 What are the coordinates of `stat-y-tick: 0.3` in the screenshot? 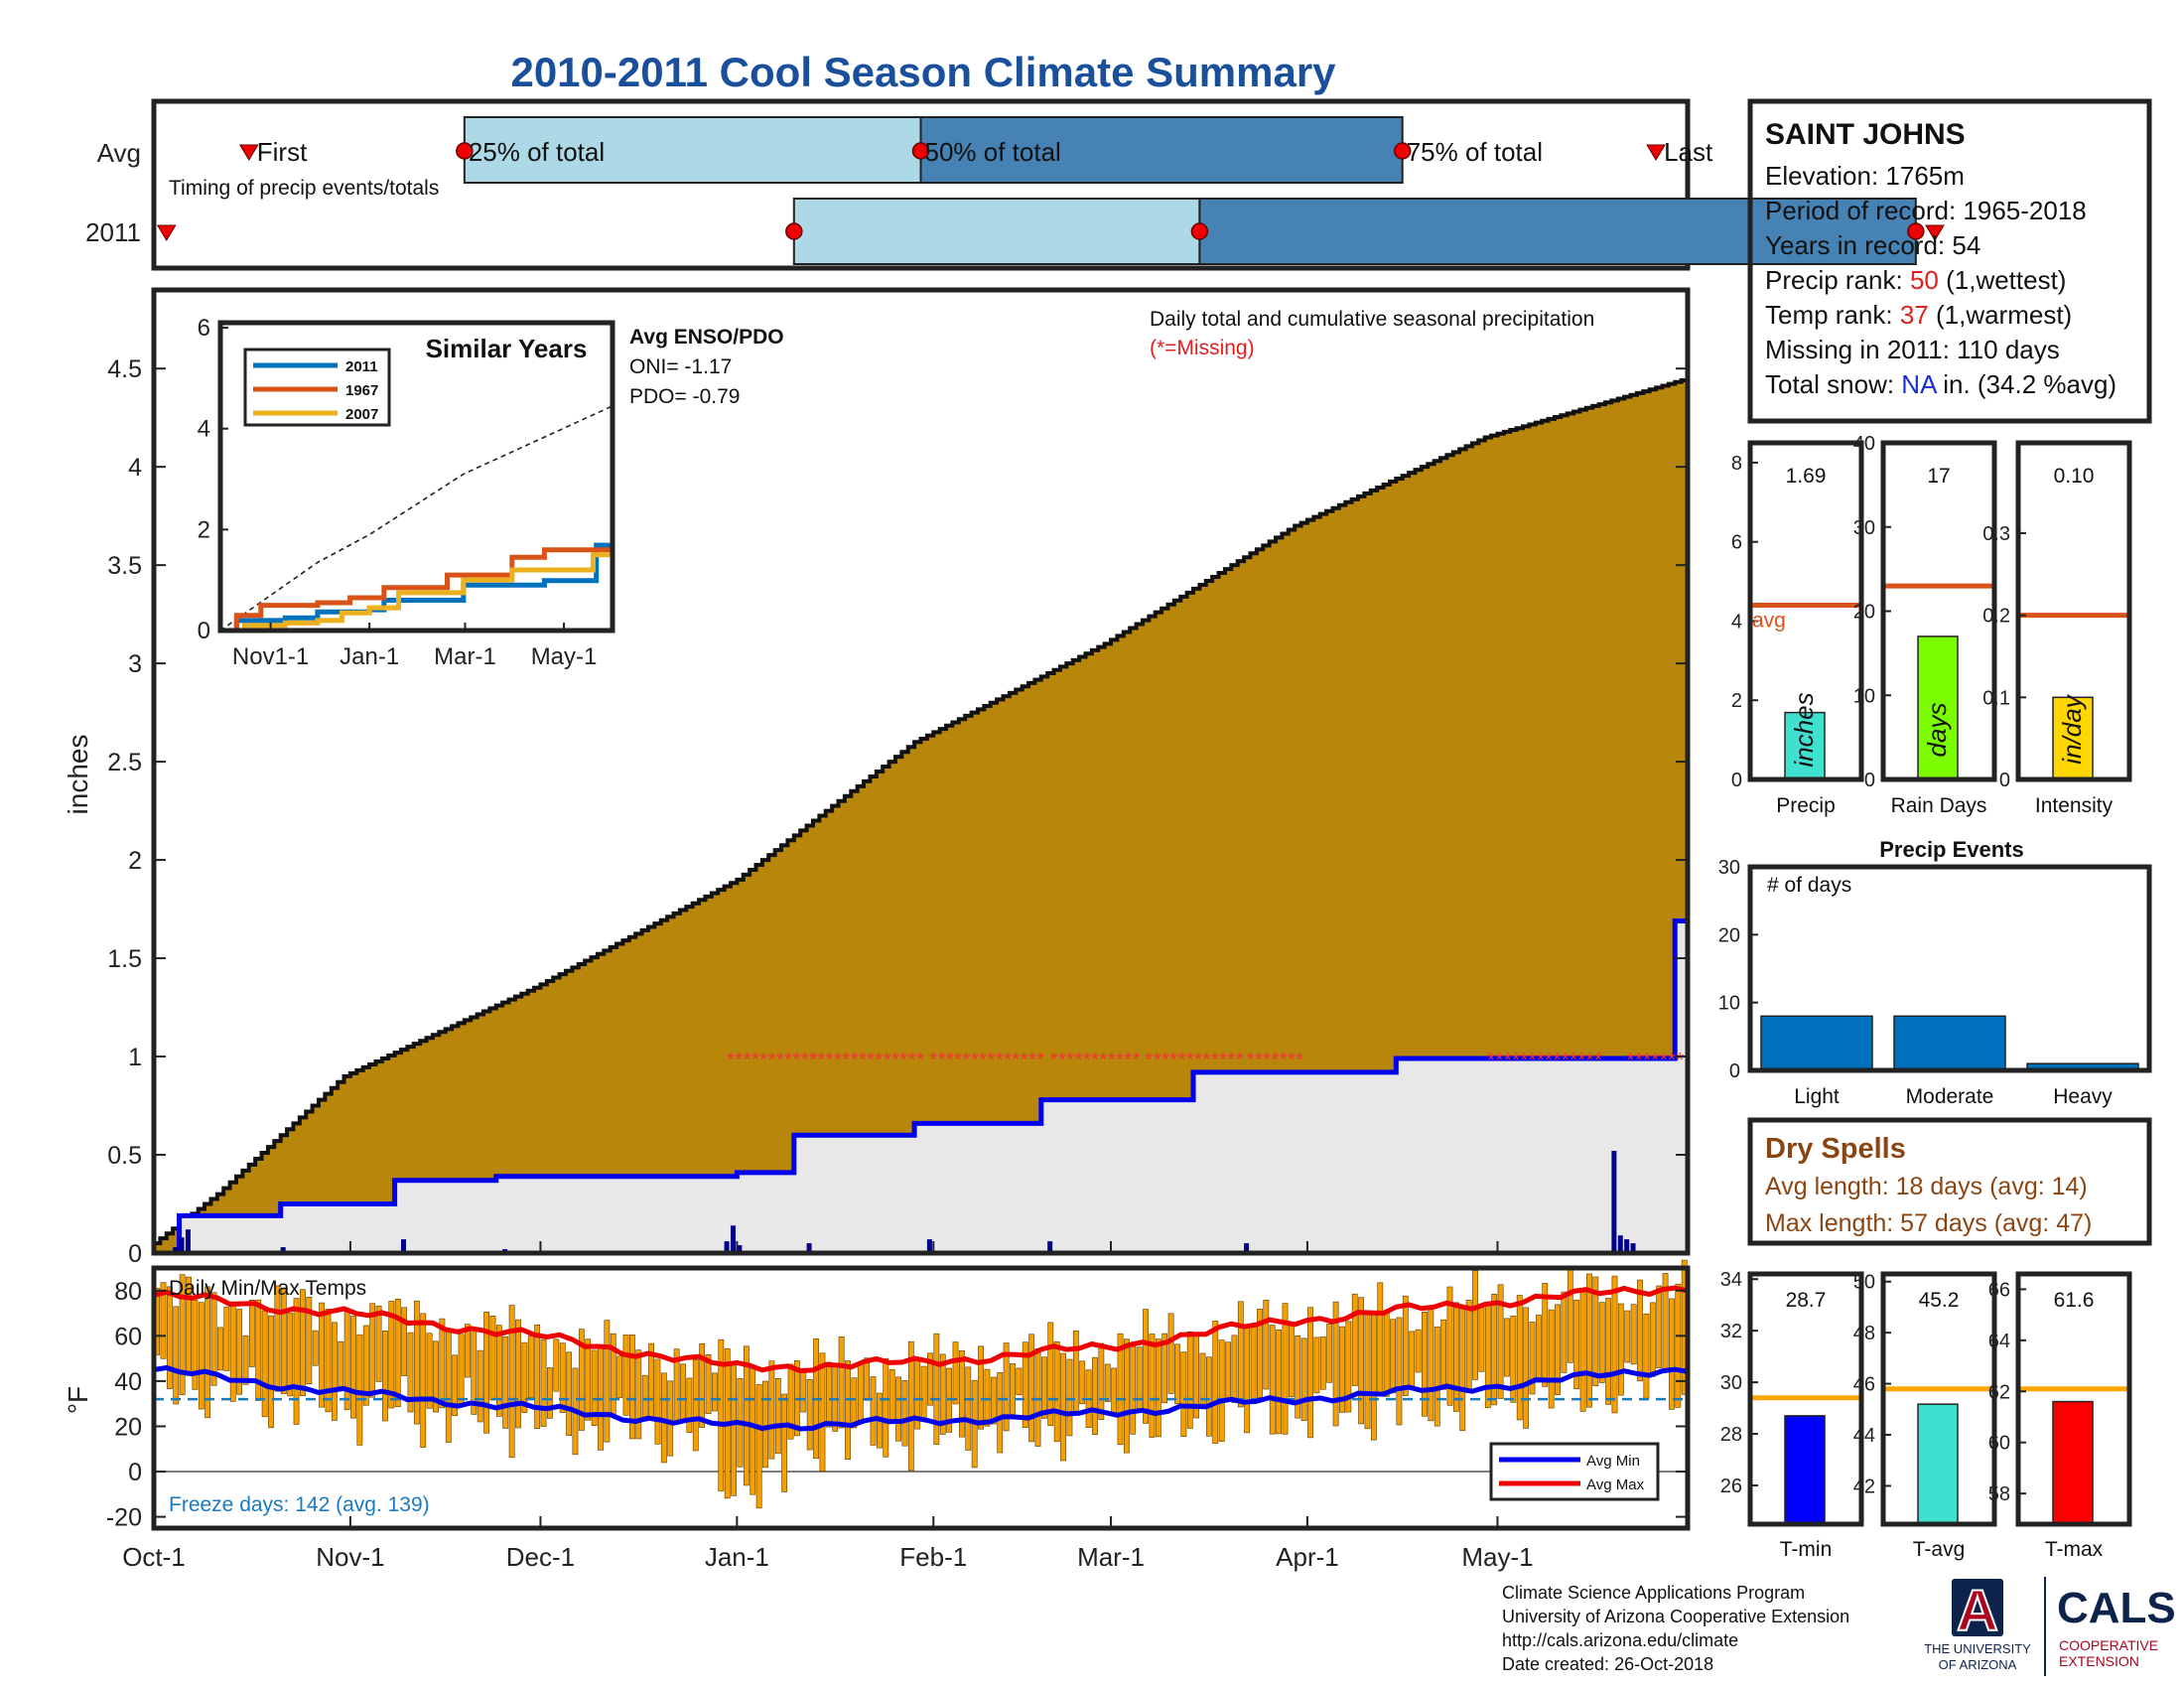 It's located at (1996, 534).